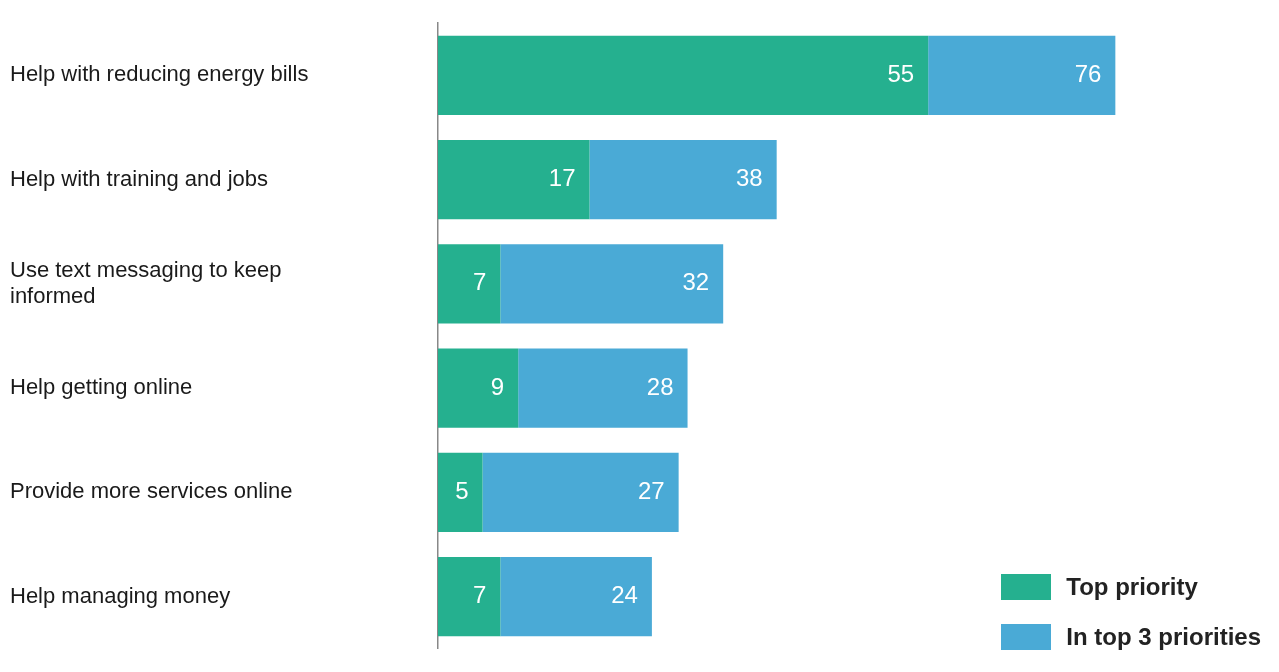 The height and width of the screenshot is (672, 1279). What do you see at coordinates (146, 282) in the screenshot?
I see `y-tick-label: Use text messaging to keep informed` at bounding box center [146, 282].